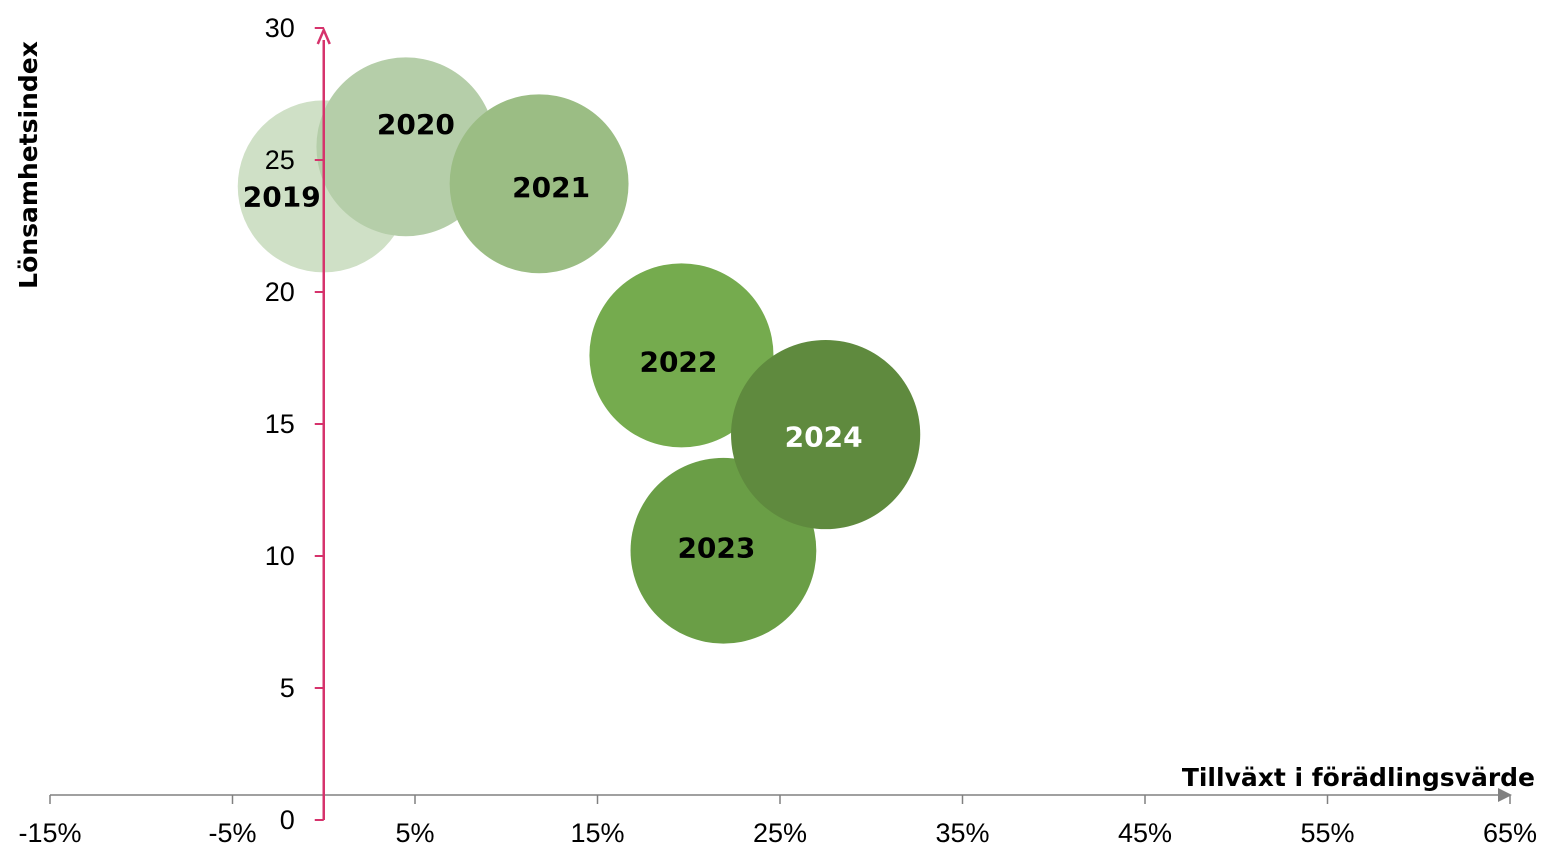 Image resolution: width=1547 pixels, height=848 pixels. What do you see at coordinates (1358, 777) in the screenshot?
I see `x-axis-title: Tillväxt i förädlingsvärde` at bounding box center [1358, 777].